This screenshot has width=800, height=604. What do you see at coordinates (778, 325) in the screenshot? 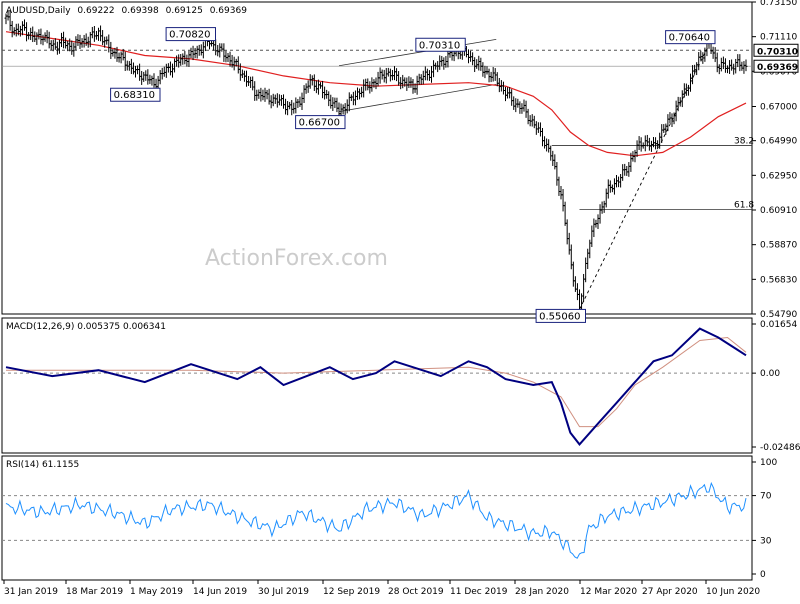
I see `macd-y-tick-label: 0.01654` at bounding box center [778, 325].